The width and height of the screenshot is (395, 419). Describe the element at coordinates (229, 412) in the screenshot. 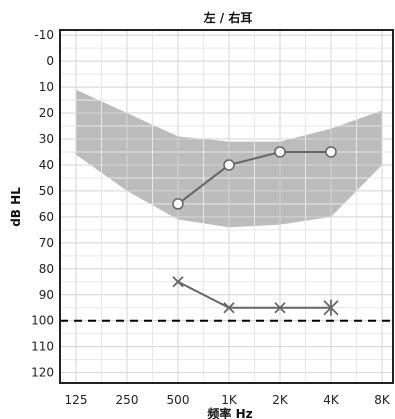

I see `x-axis-label: 频率 Hz` at that location.